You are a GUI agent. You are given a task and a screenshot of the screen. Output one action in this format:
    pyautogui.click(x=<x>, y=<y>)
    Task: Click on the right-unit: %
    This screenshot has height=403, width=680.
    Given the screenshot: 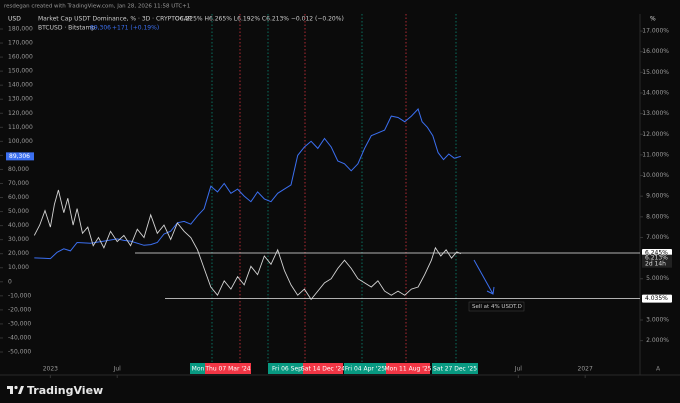 What is the action you would take?
    pyautogui.click(x=653, y=19)
    